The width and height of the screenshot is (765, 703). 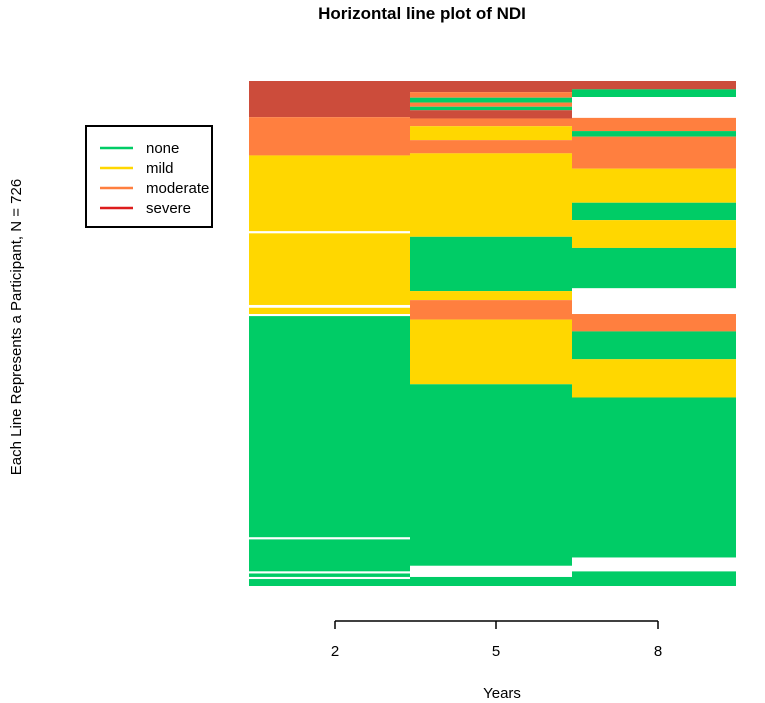 What do you see at coordinates (491, 571) in the screenshot?
I see `segment-year-5-missing` at bounding box center [491, 571].